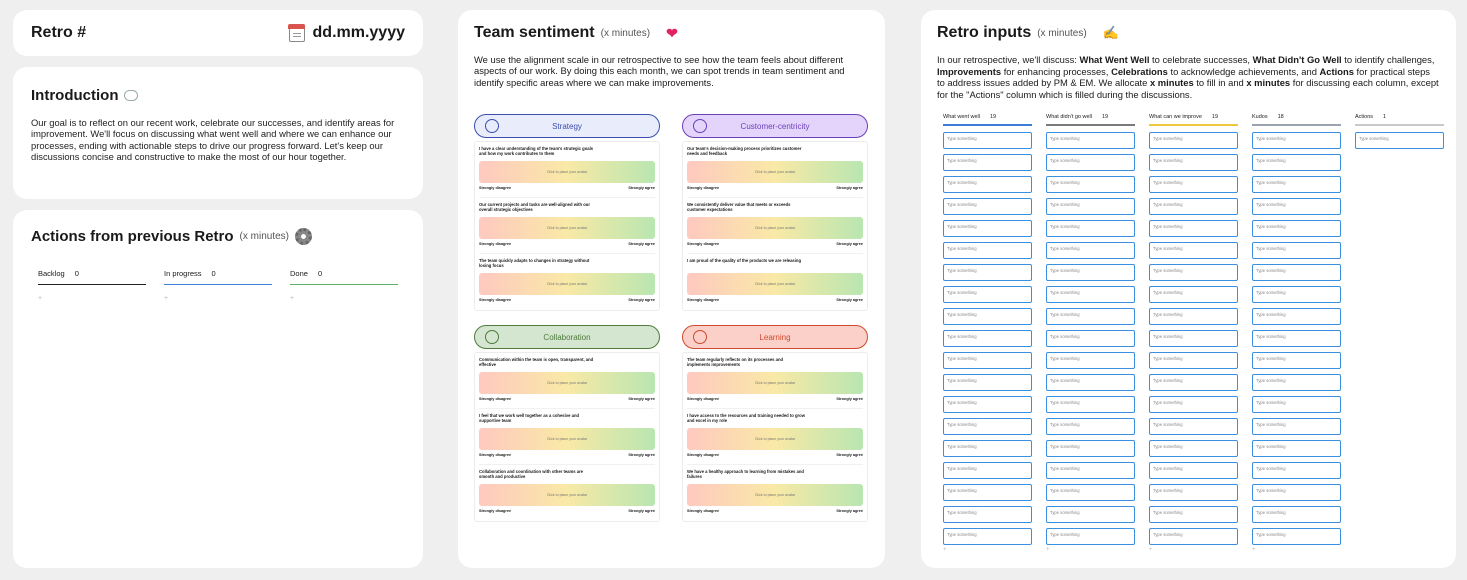 Image resolution: width=1467 pixels, height=580 pixels. What do you see at coordinates (344, 277) in the screenshot?
I see `kanban-column-header: Done 0` at bounding box center [344, 277].